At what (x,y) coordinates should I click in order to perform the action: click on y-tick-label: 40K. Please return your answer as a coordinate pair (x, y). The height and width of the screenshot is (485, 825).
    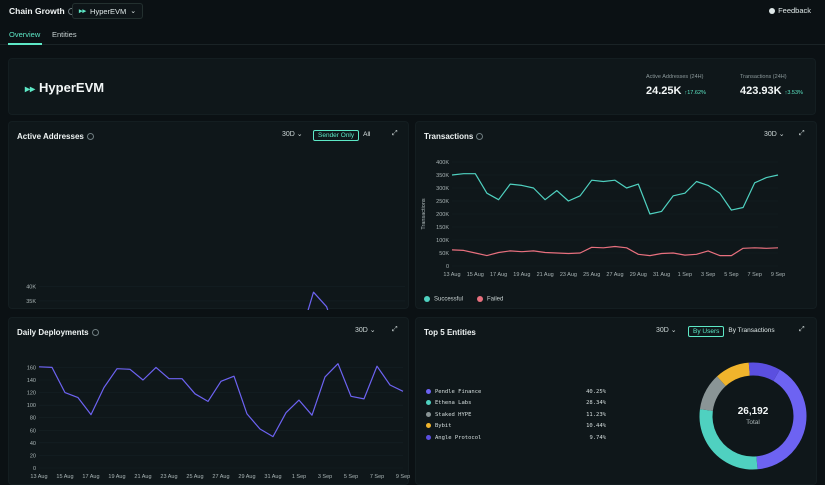
    Looking at the image, I should click on (31, 287).